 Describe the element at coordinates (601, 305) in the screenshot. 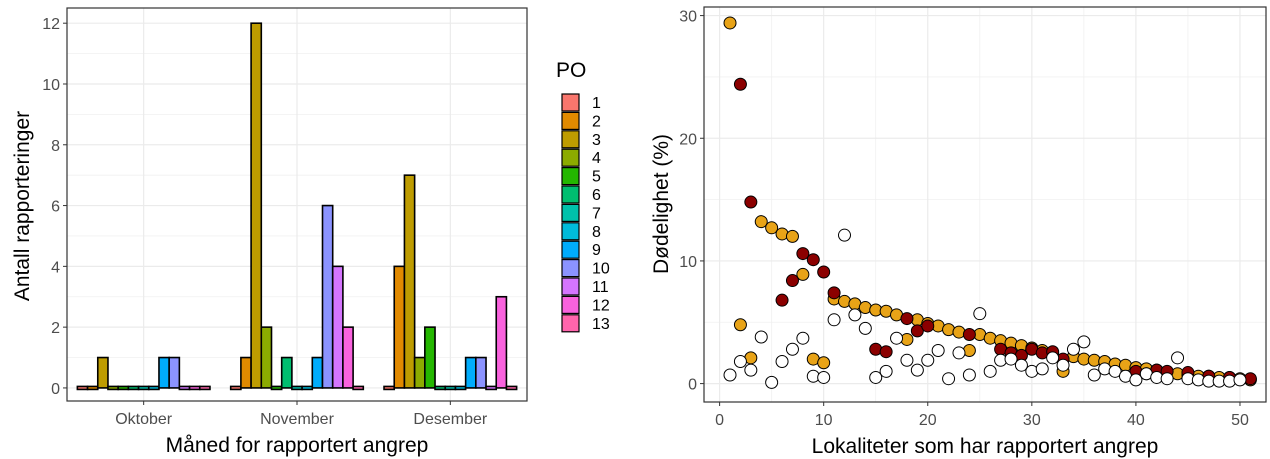

I see `legend-label-po-12: 12` at that location.